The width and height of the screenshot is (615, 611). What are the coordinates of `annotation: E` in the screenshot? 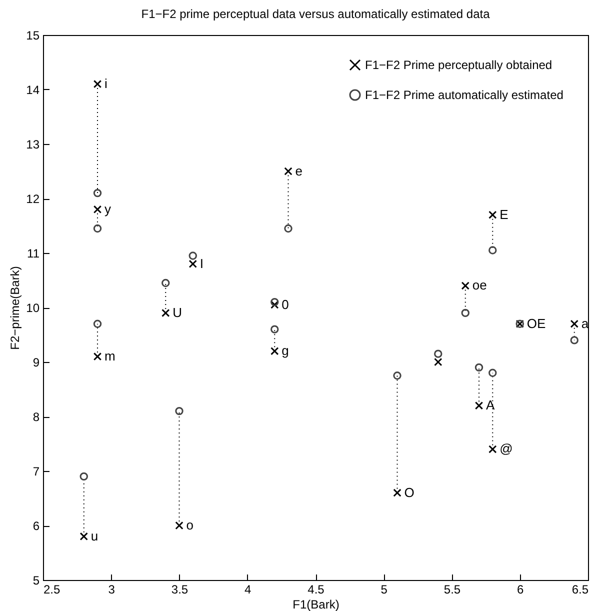 It's located at (504, 214).